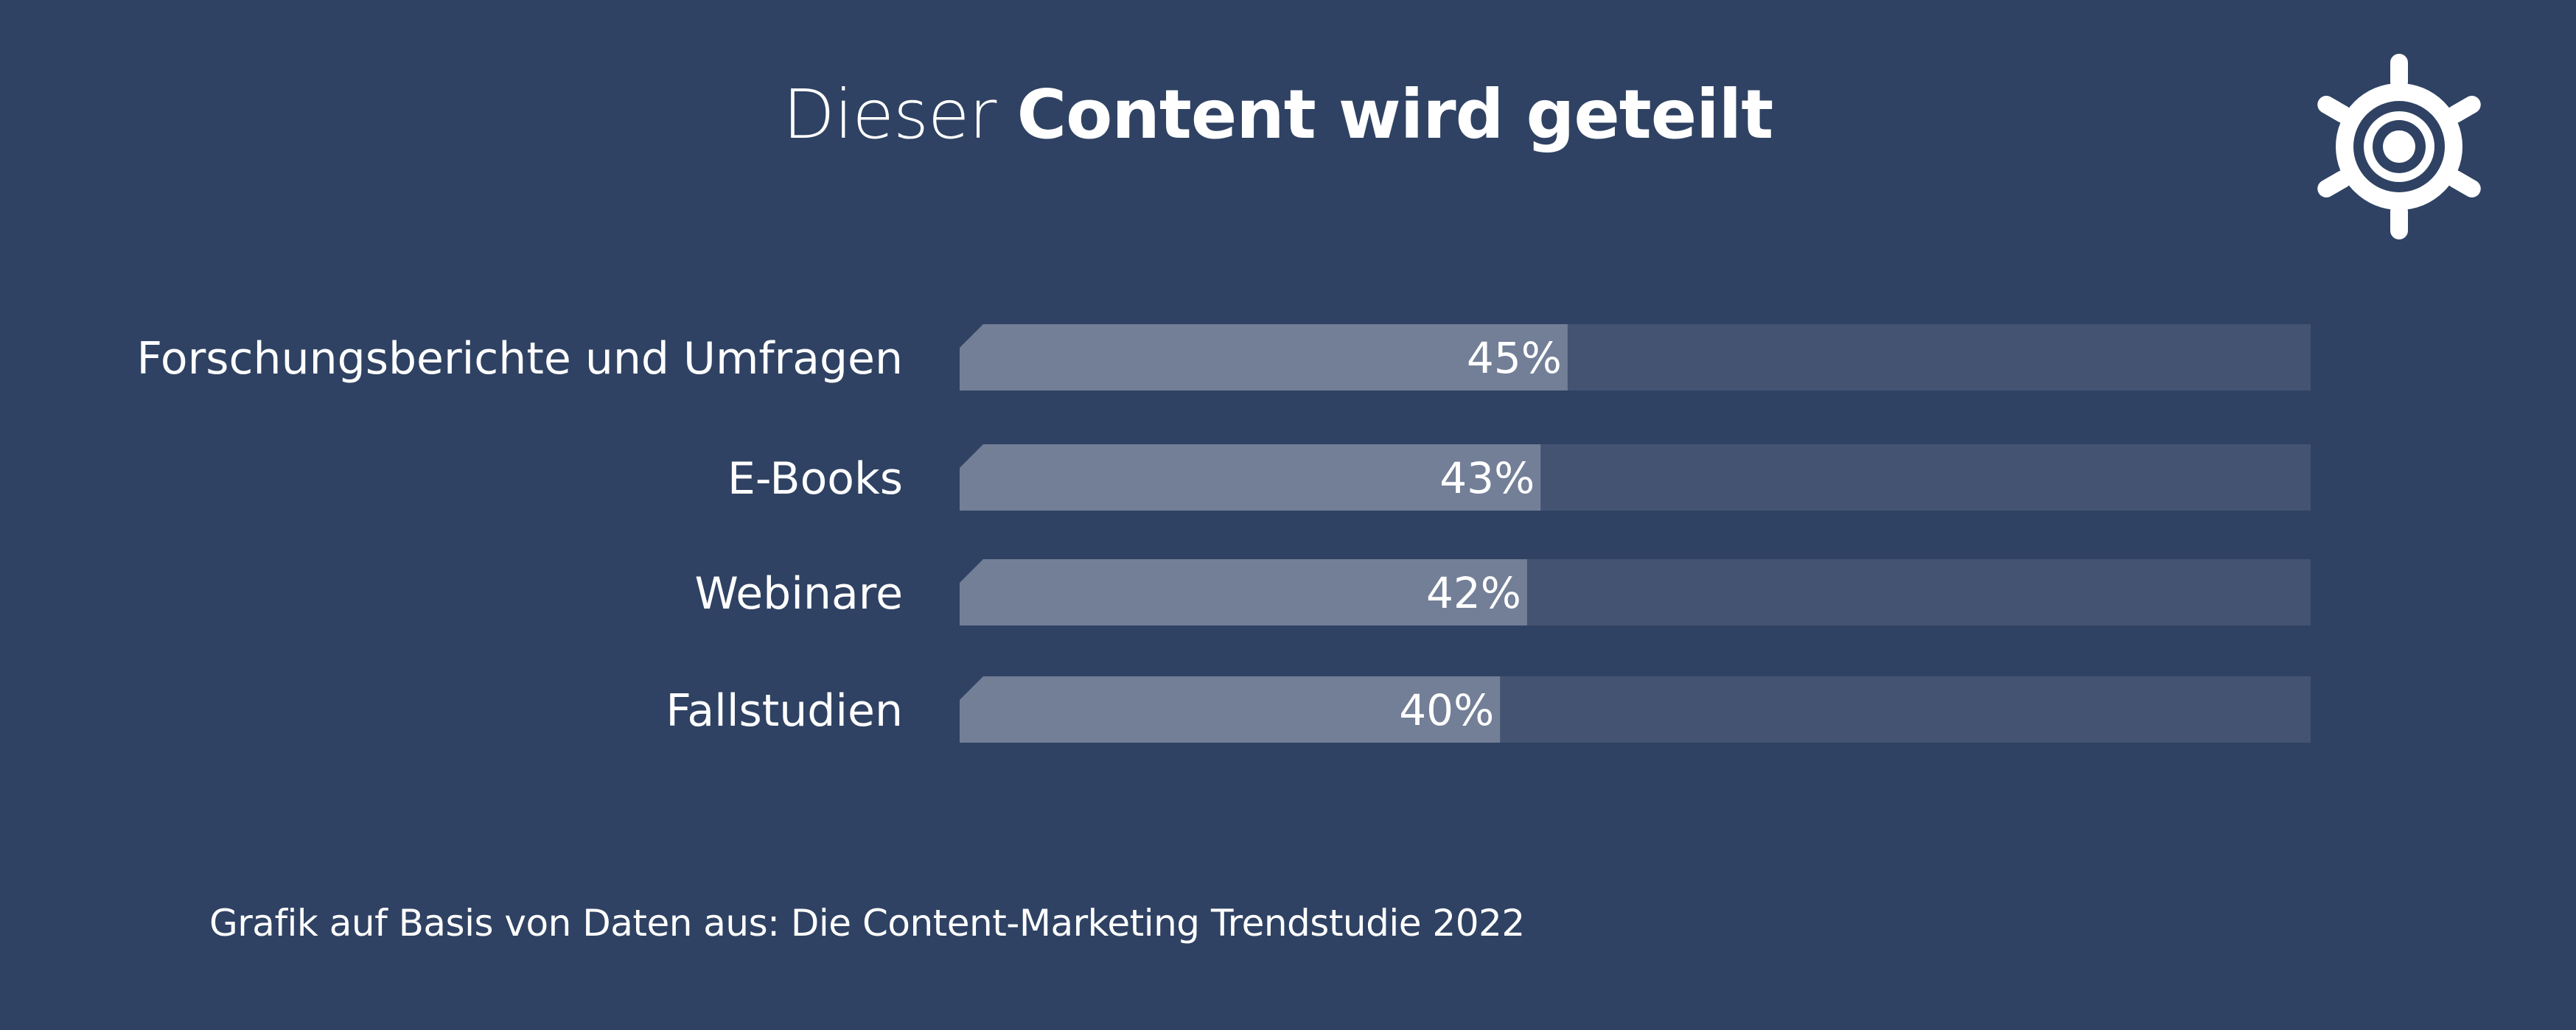  I want to click on category-label: Fallstudien, so click(784, 711).